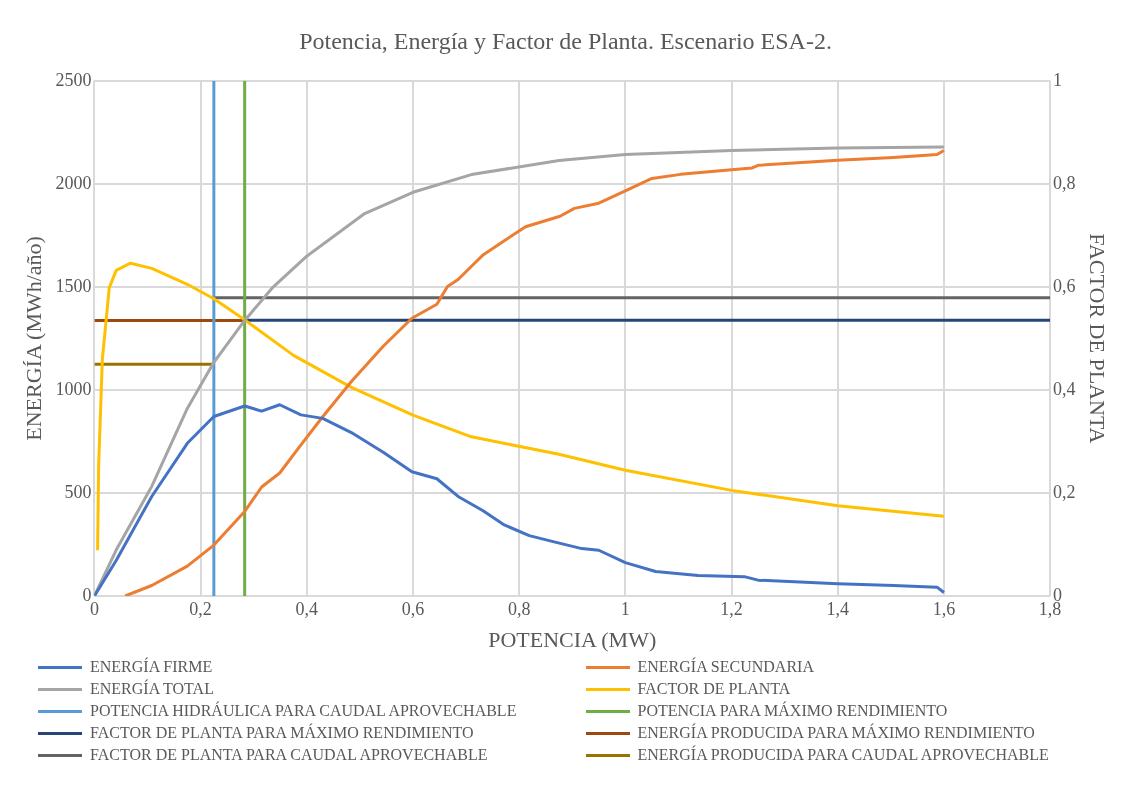 This screenshot has width=1131, height=801. I want to click on y2-axis-title: FACTOR DE PLANTA, so click(1098, 338).